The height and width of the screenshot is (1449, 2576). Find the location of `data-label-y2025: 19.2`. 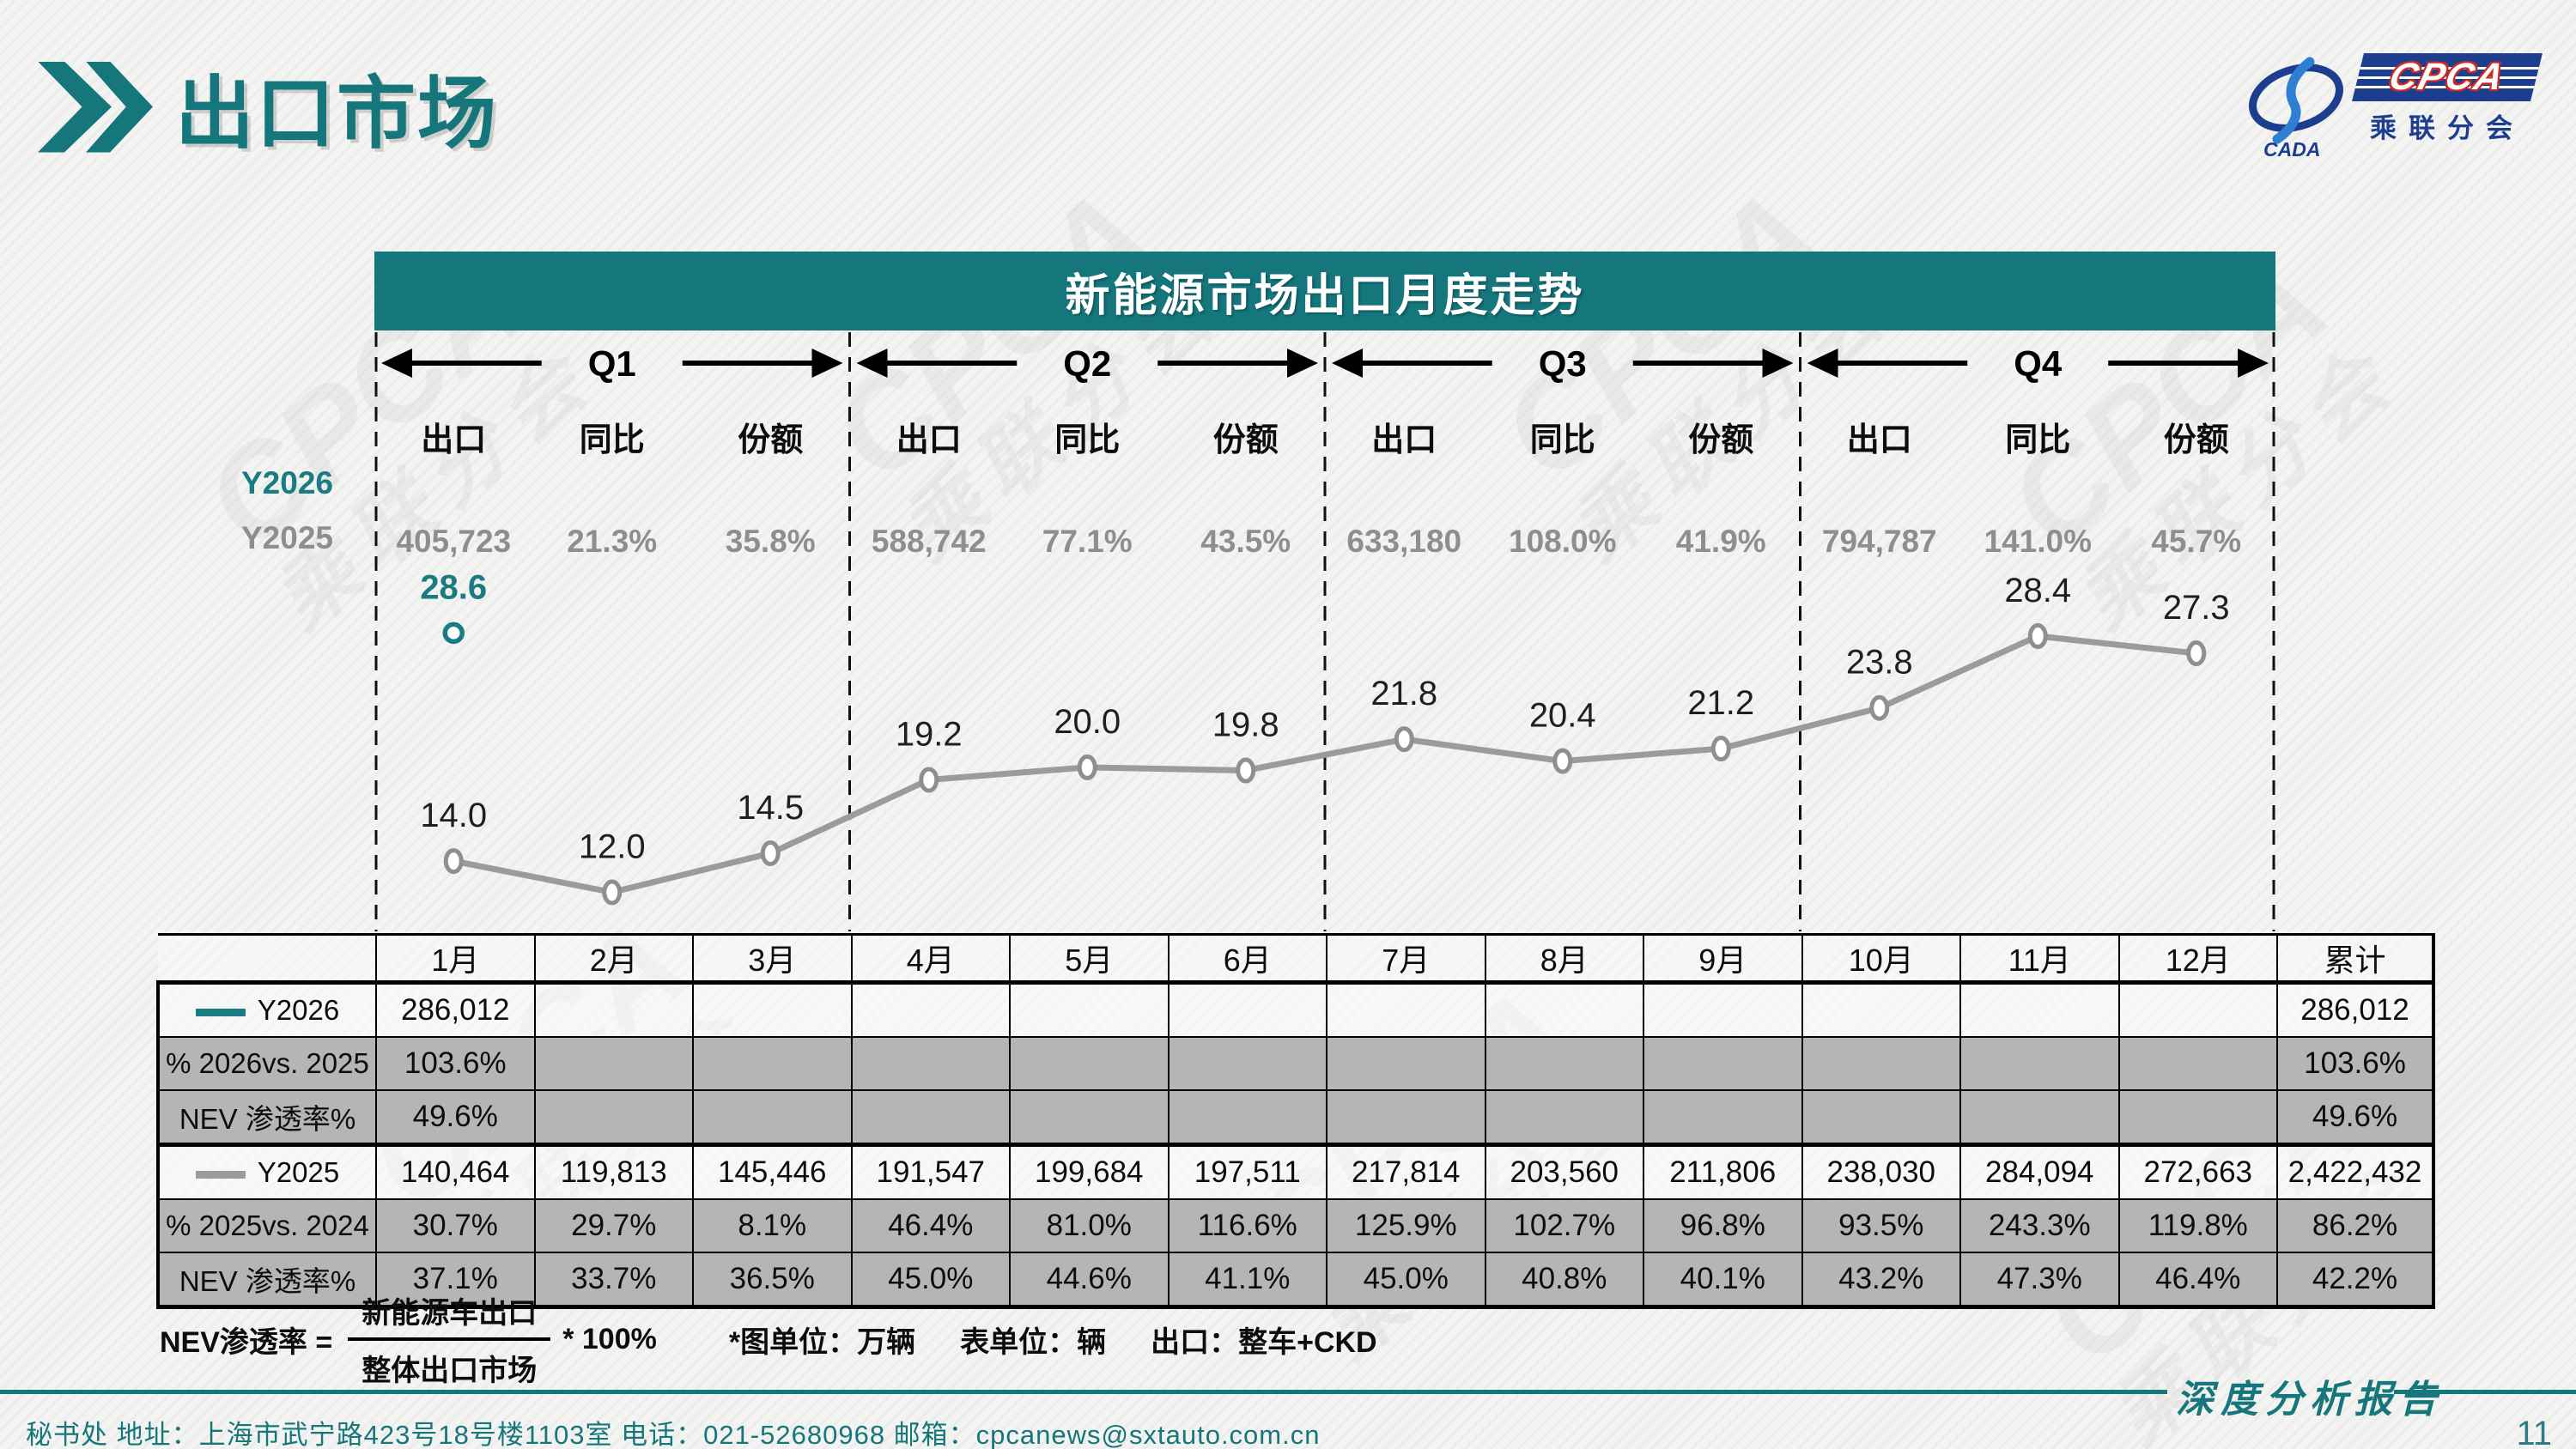

data-label-y2025: 19.2 is located at coordinates (929, 734).